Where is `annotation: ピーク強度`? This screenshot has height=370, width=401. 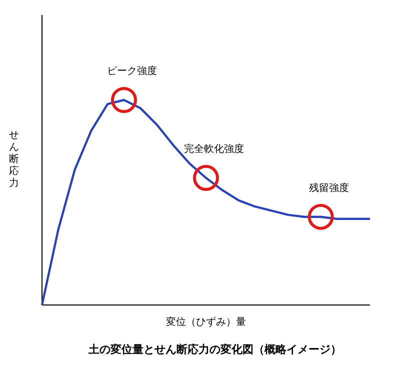 annotation: ピーク強度 is located at coordinates (132, 71).